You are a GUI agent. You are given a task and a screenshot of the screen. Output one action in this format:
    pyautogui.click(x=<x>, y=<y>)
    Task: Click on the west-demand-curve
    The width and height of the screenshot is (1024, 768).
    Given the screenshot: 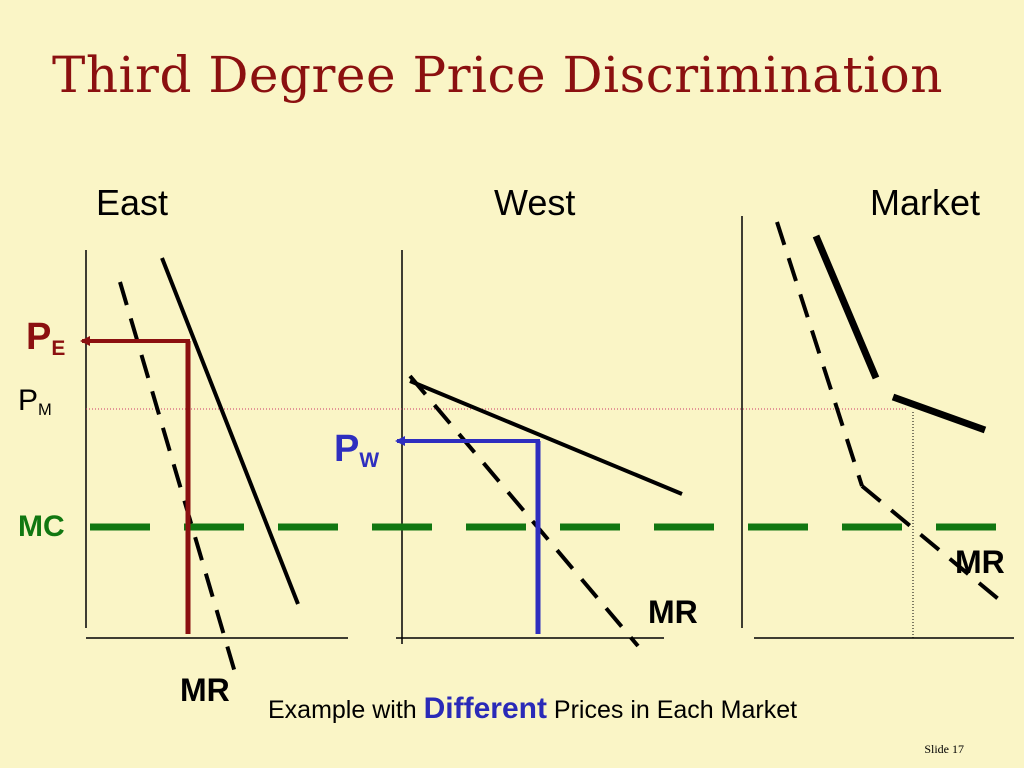 What is the action you would take?
    pyautogui.click(x=546, y=437)
    